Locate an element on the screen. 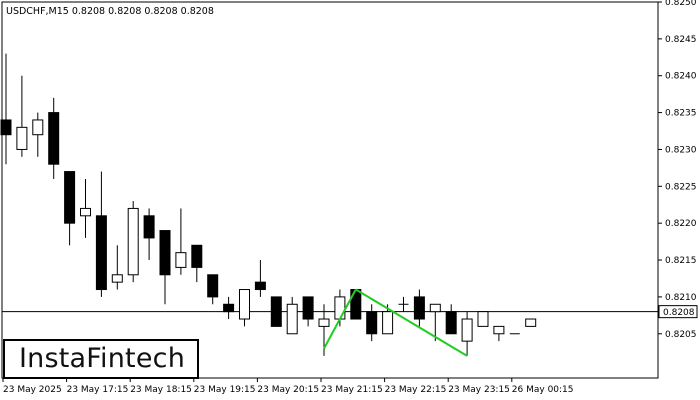 This screenshot has height=400, width=700. y-tick-label: 0.8220 is located at coordinates (681, 224).